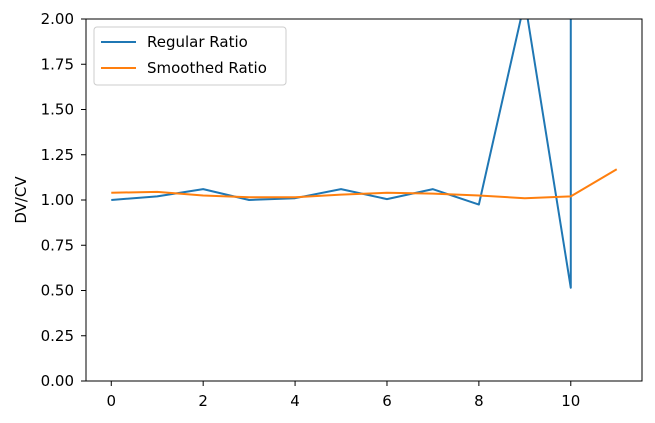  What do you see at coordinates (57, 245) in the screenshot?
I see `y-tick-label: 0.75` at bounding box center [57, 245].